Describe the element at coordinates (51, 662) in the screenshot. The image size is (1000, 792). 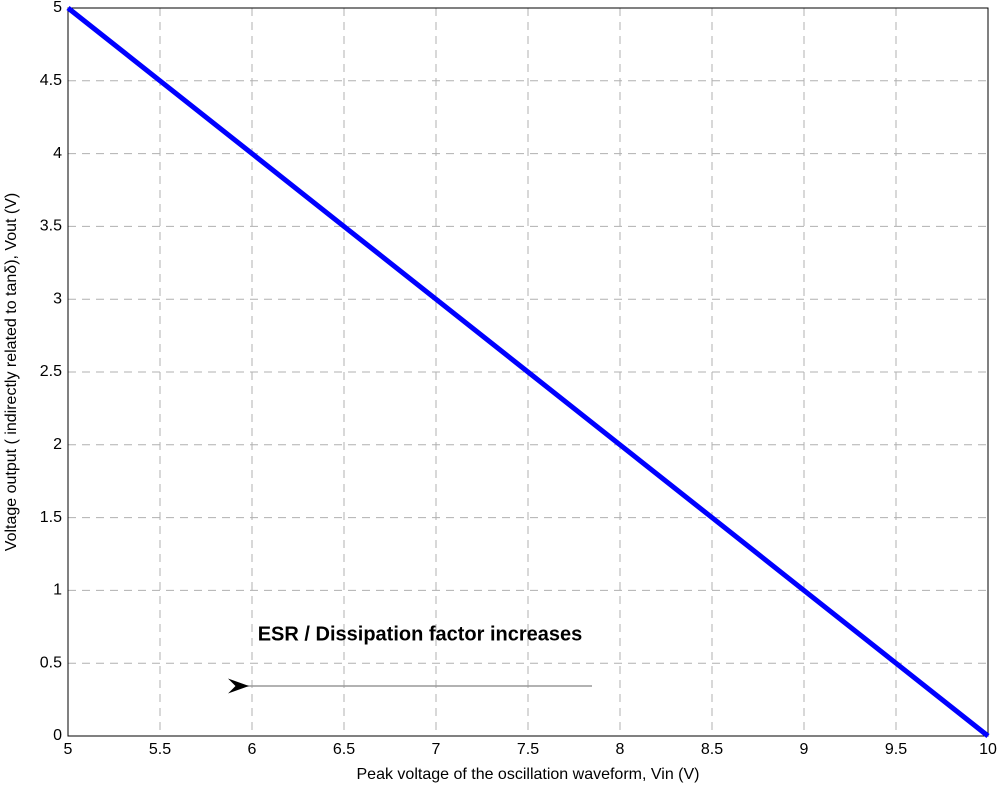
I see `y-tick-label: 0.5` at that location.